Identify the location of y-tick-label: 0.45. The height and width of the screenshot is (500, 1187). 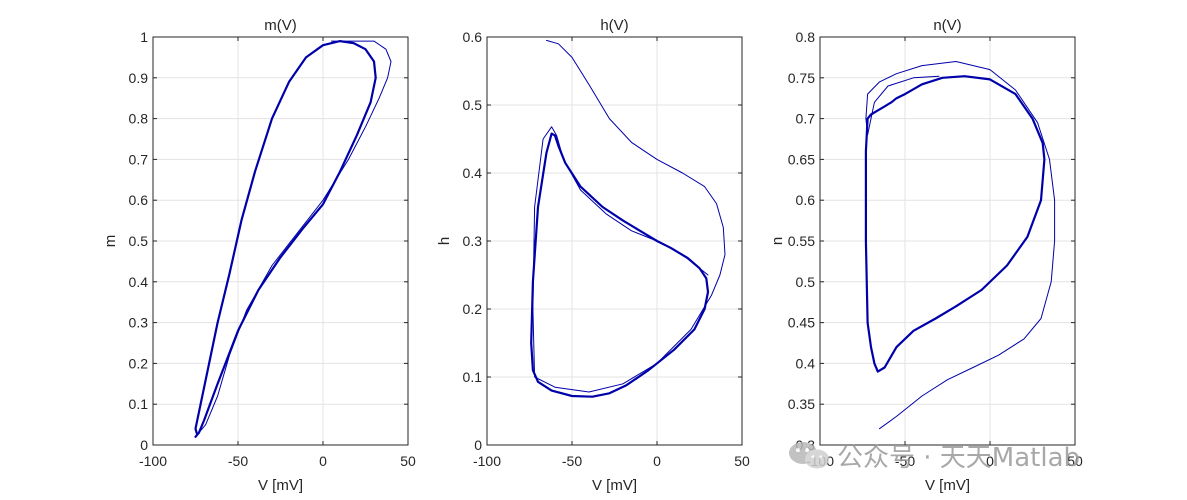
(801, 323).